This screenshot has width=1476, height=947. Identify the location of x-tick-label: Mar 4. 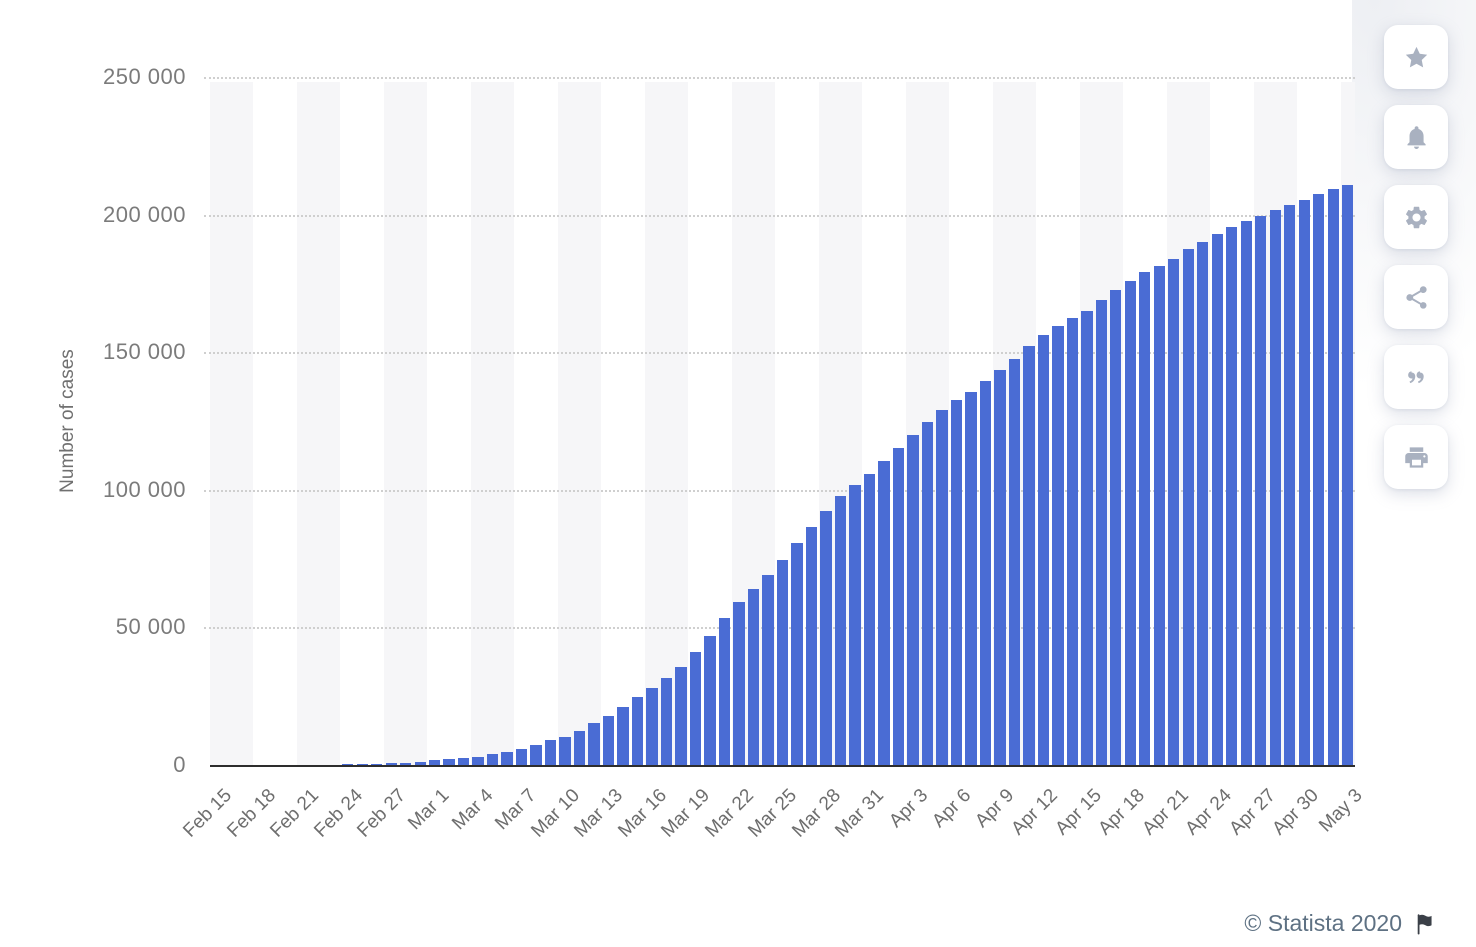
(472, 810).